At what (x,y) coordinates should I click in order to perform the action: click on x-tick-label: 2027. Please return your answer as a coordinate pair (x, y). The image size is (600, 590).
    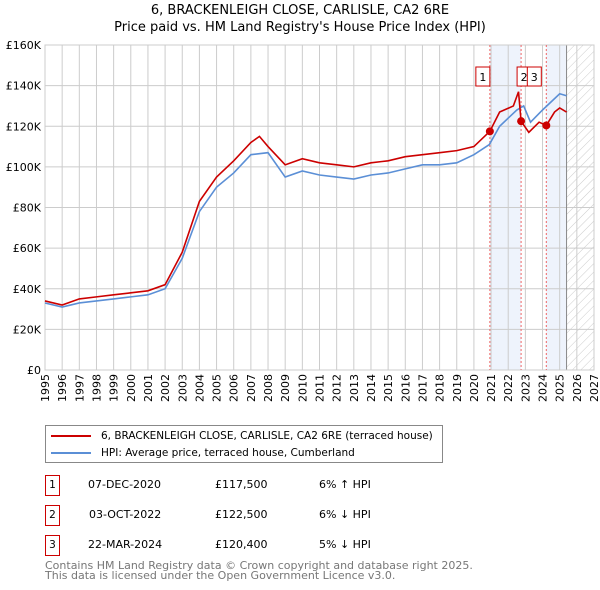
    Looking at the image, I should click on (594, 388).